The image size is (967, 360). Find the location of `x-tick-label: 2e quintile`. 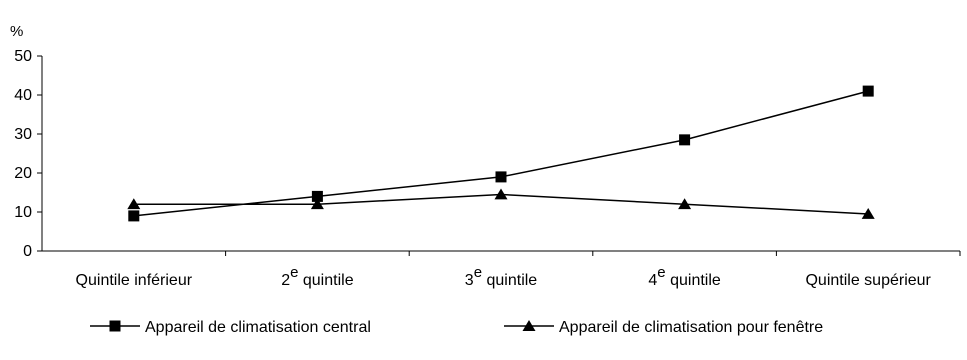

x-tick-label: 2e quintile is located at coordinates (317, 276).